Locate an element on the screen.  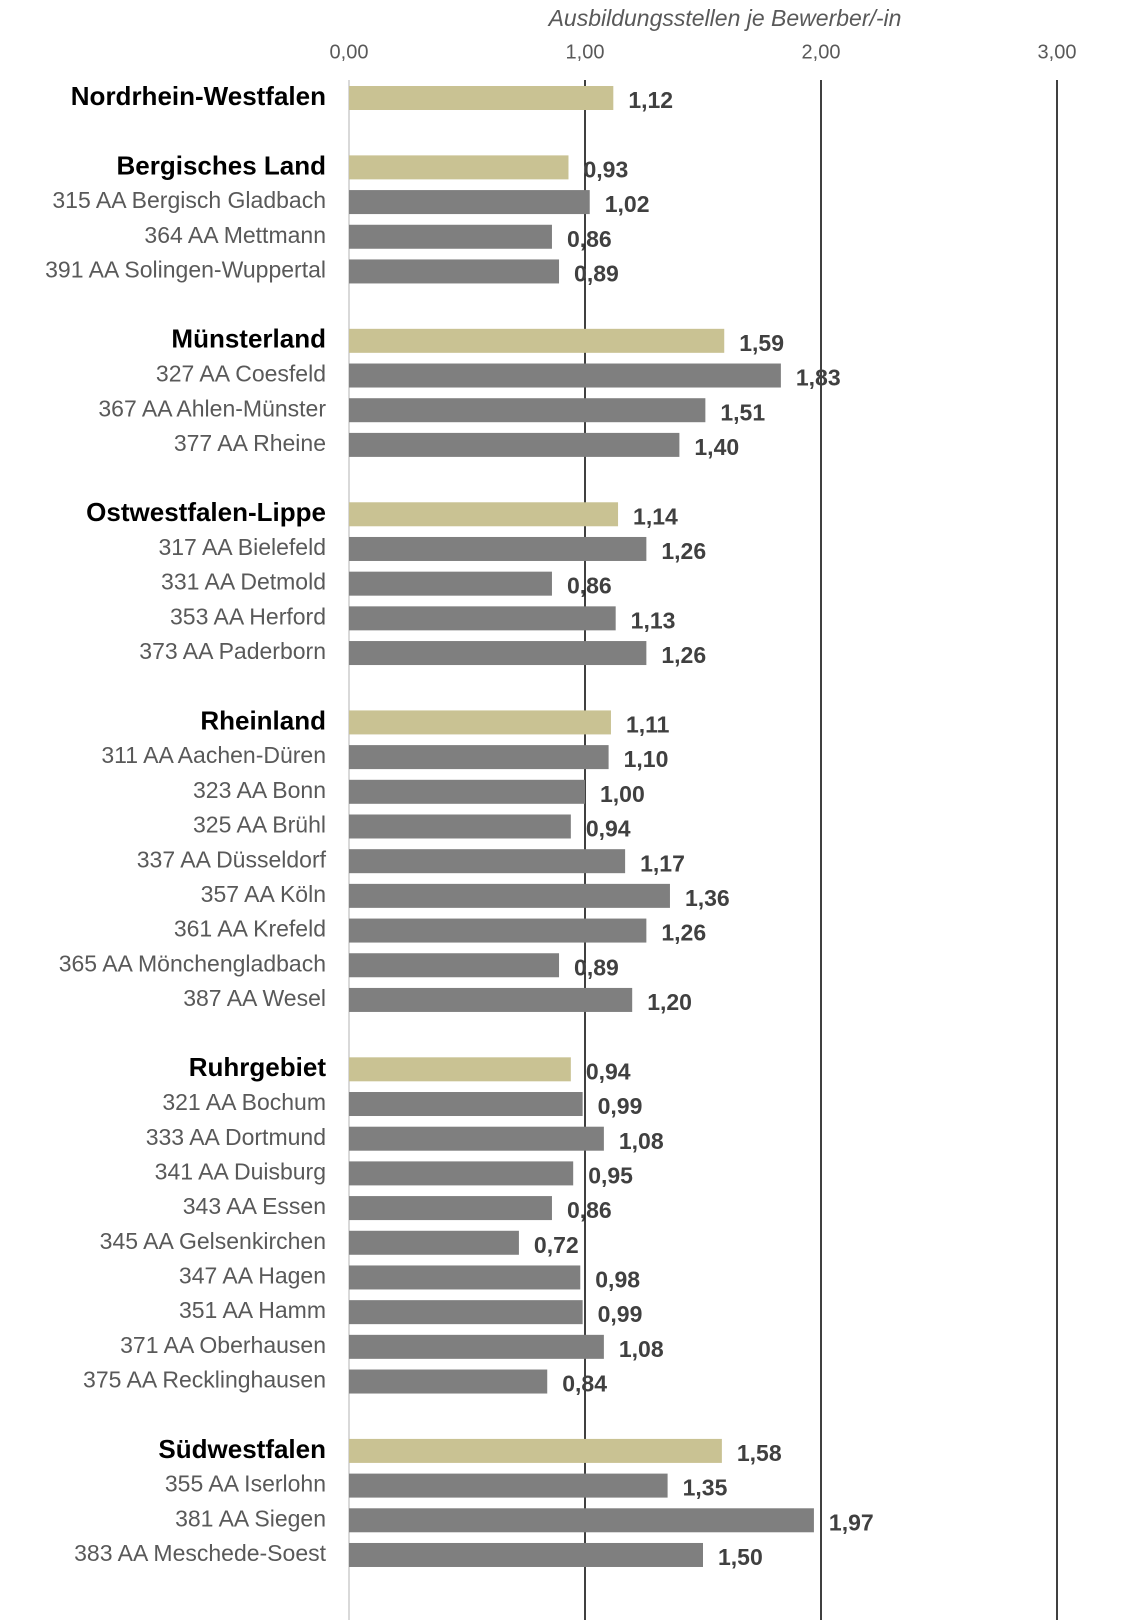
value-label: 1,13 is located at coordinates (653, 620).